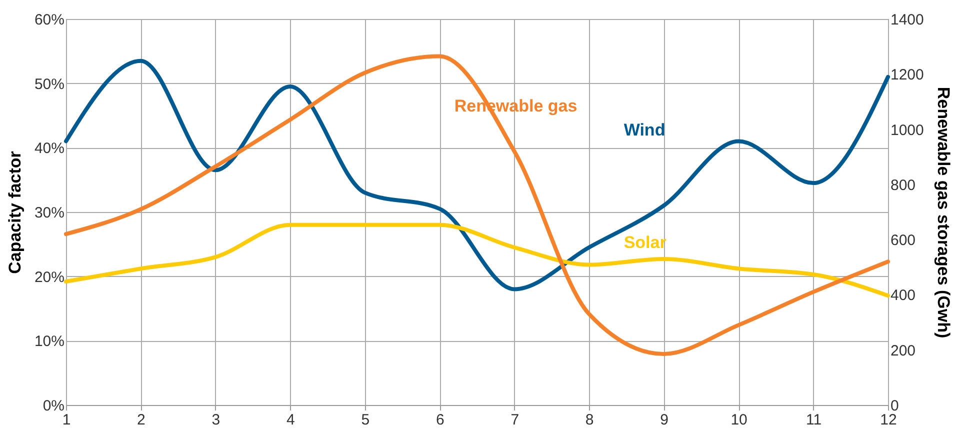 Image resolution: width=957 pixels, height=432 pixels. Describe the element at coordinates (907, 130) in the screenshot. I see `y2-tick-label: 1000` at that location.